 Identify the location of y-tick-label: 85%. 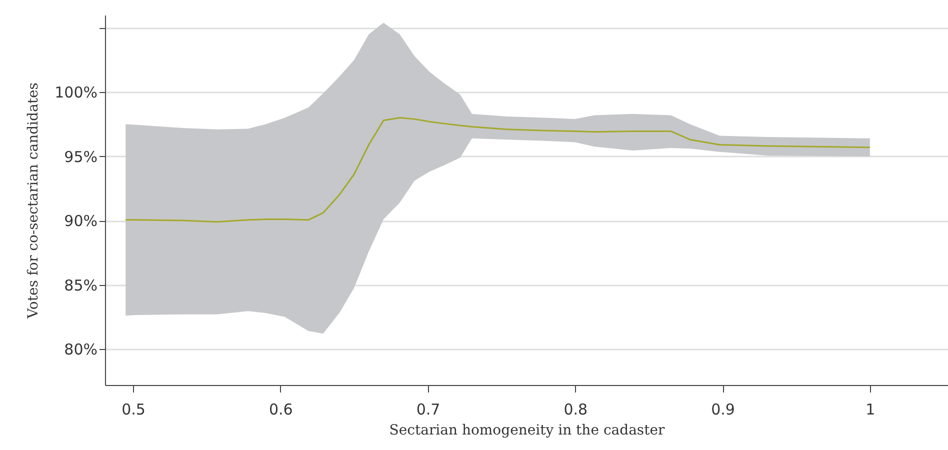
(81, 285).